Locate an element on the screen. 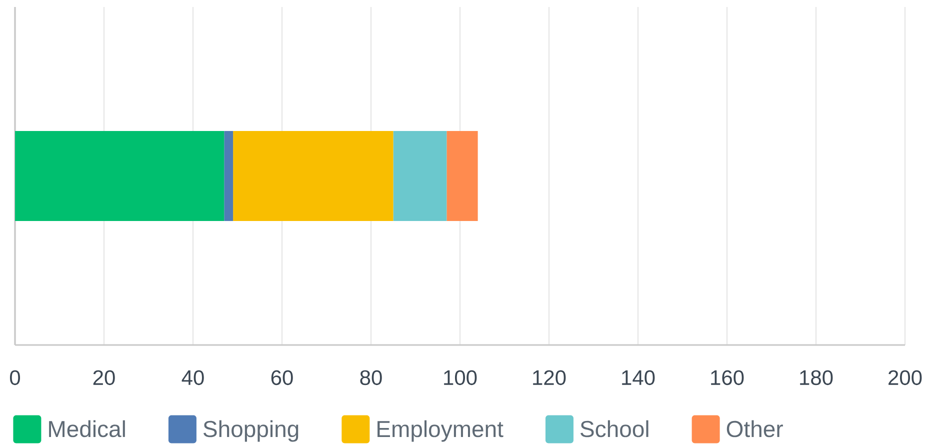 This screenshot has height=447, width=925. x-tick-label: 40 is located at coordinates (193, 378).